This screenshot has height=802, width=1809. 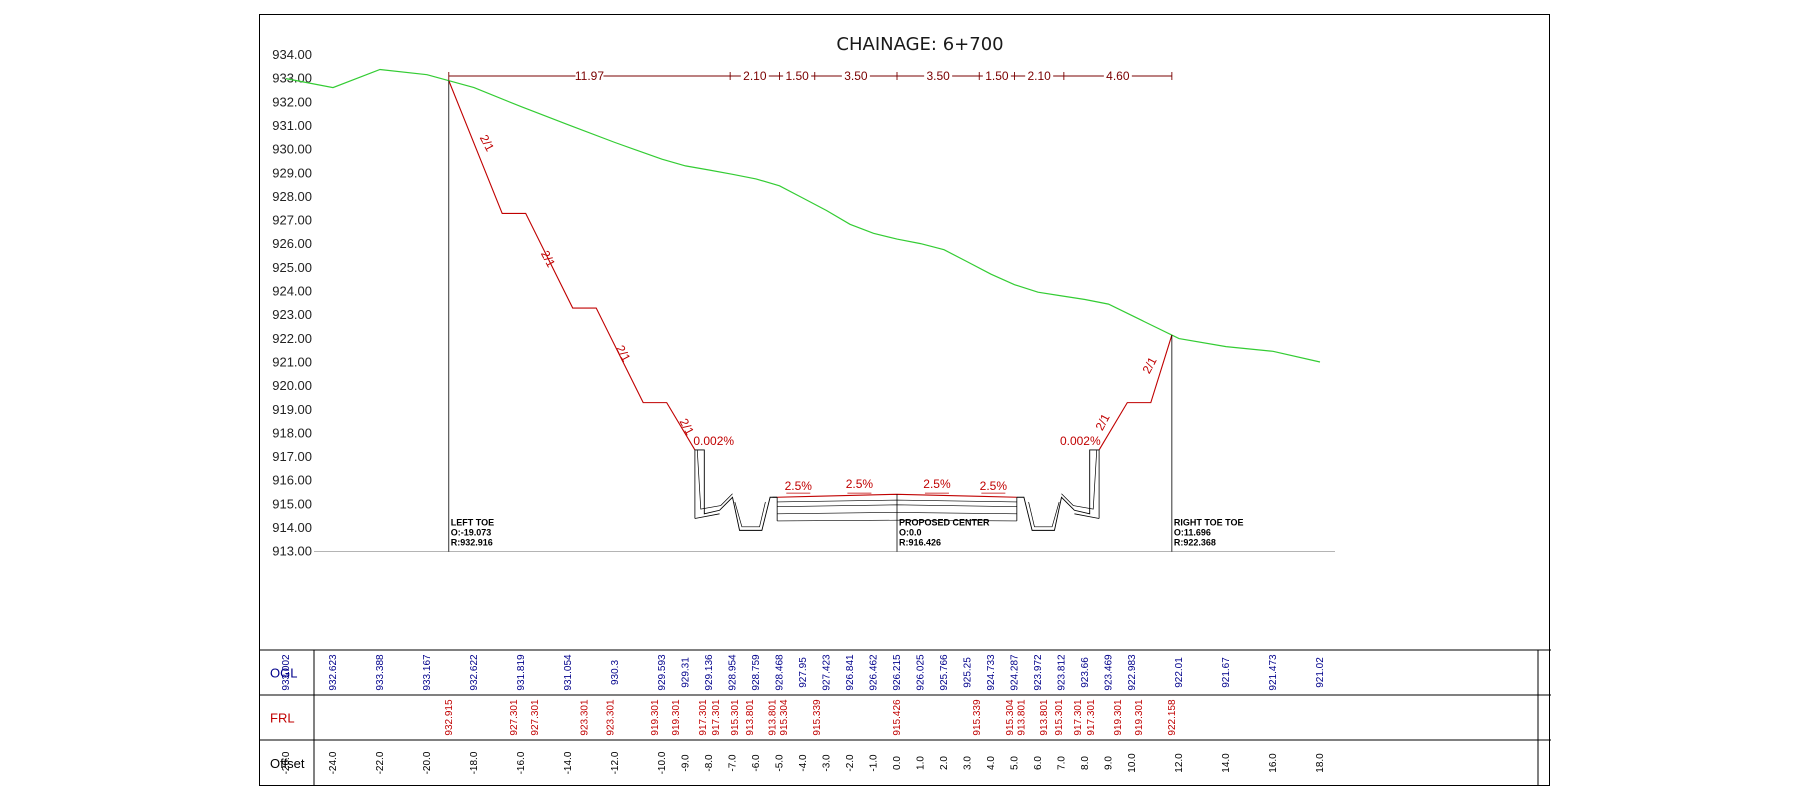 I want to click on dimension-label: 2.10, so click(x=1039, y=76).